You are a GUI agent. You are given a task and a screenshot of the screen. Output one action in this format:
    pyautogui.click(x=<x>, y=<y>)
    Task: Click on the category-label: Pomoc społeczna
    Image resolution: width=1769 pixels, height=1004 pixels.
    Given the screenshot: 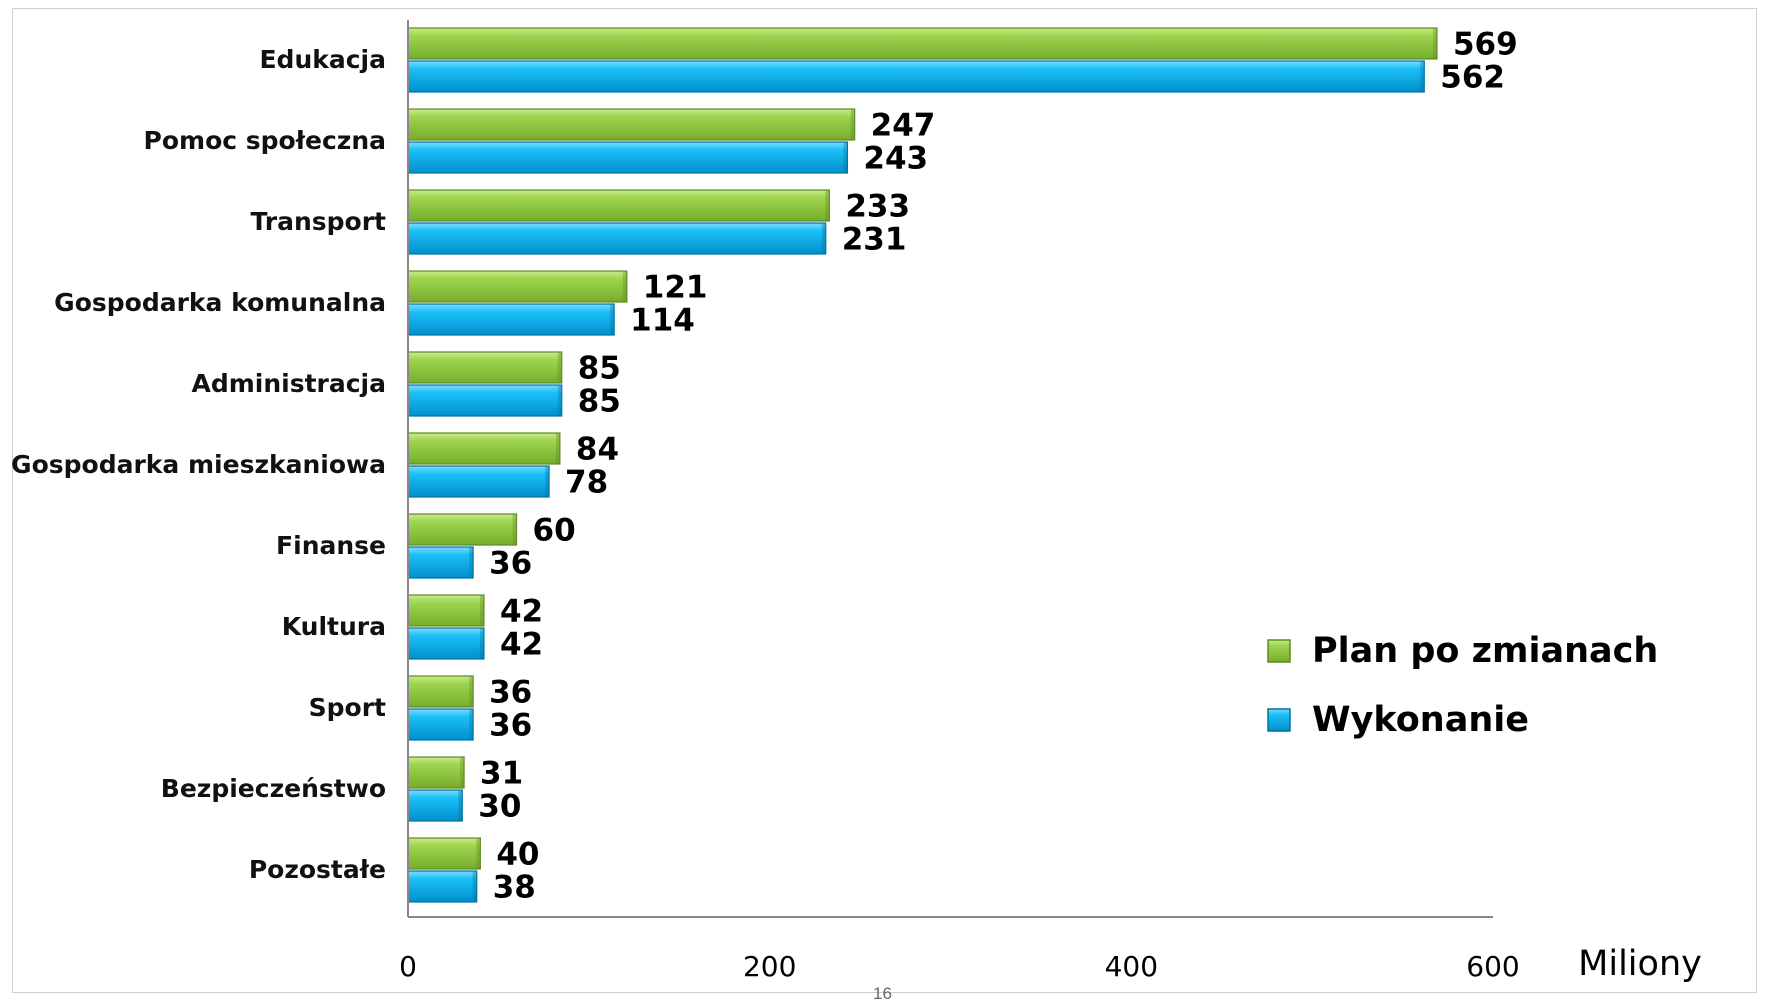 What is the action you would take?
    pyautogui.click(x=265, y=140)
    